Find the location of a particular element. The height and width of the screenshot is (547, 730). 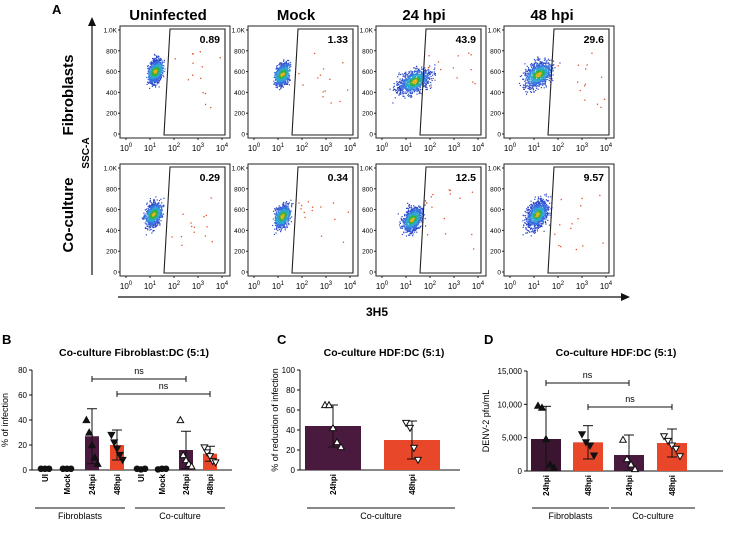

y-tick-label: 200 is located at coordinates (495, 114).